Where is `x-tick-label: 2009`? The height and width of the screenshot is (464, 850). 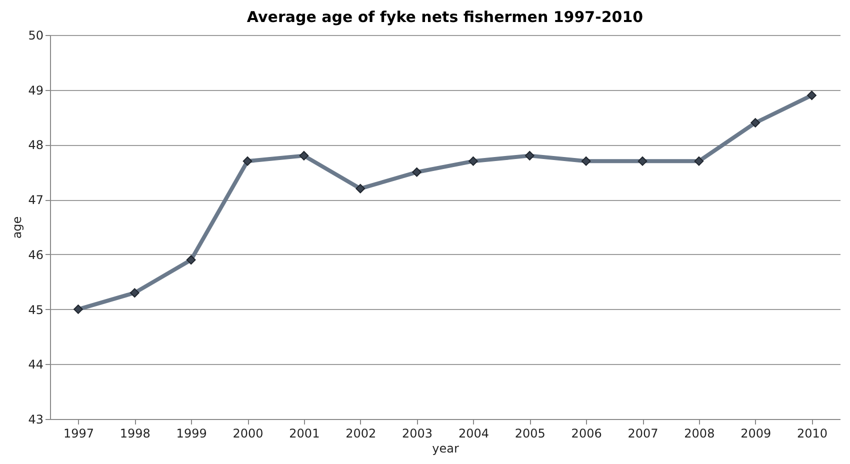 x-tick-label: 2009 is located at coordinates (756, 433).